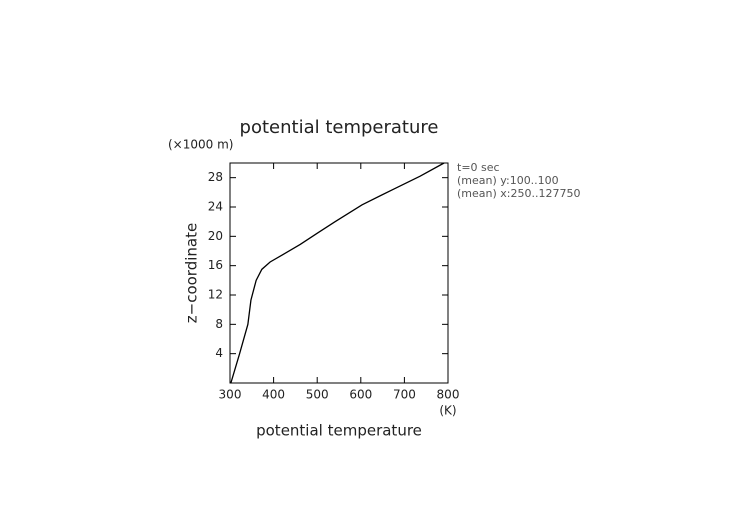 This screenshot has height=532, width=752. What do you see at coordinates (219, 353) in the screenshot?
I see `y-tick-label: 4` at bounding box center [219, 353].